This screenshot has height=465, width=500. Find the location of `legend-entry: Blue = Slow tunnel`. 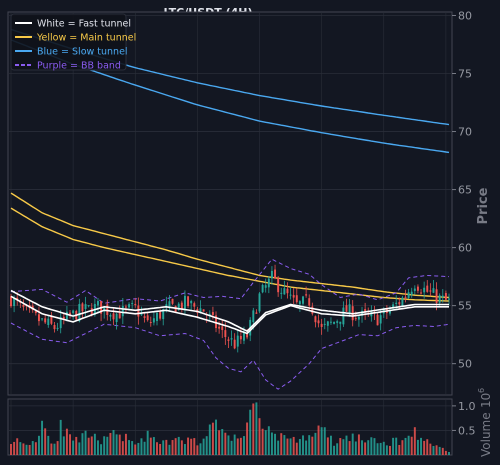

legend-entry: Blue = Slow tunnel is located at coordinates (82, 52).